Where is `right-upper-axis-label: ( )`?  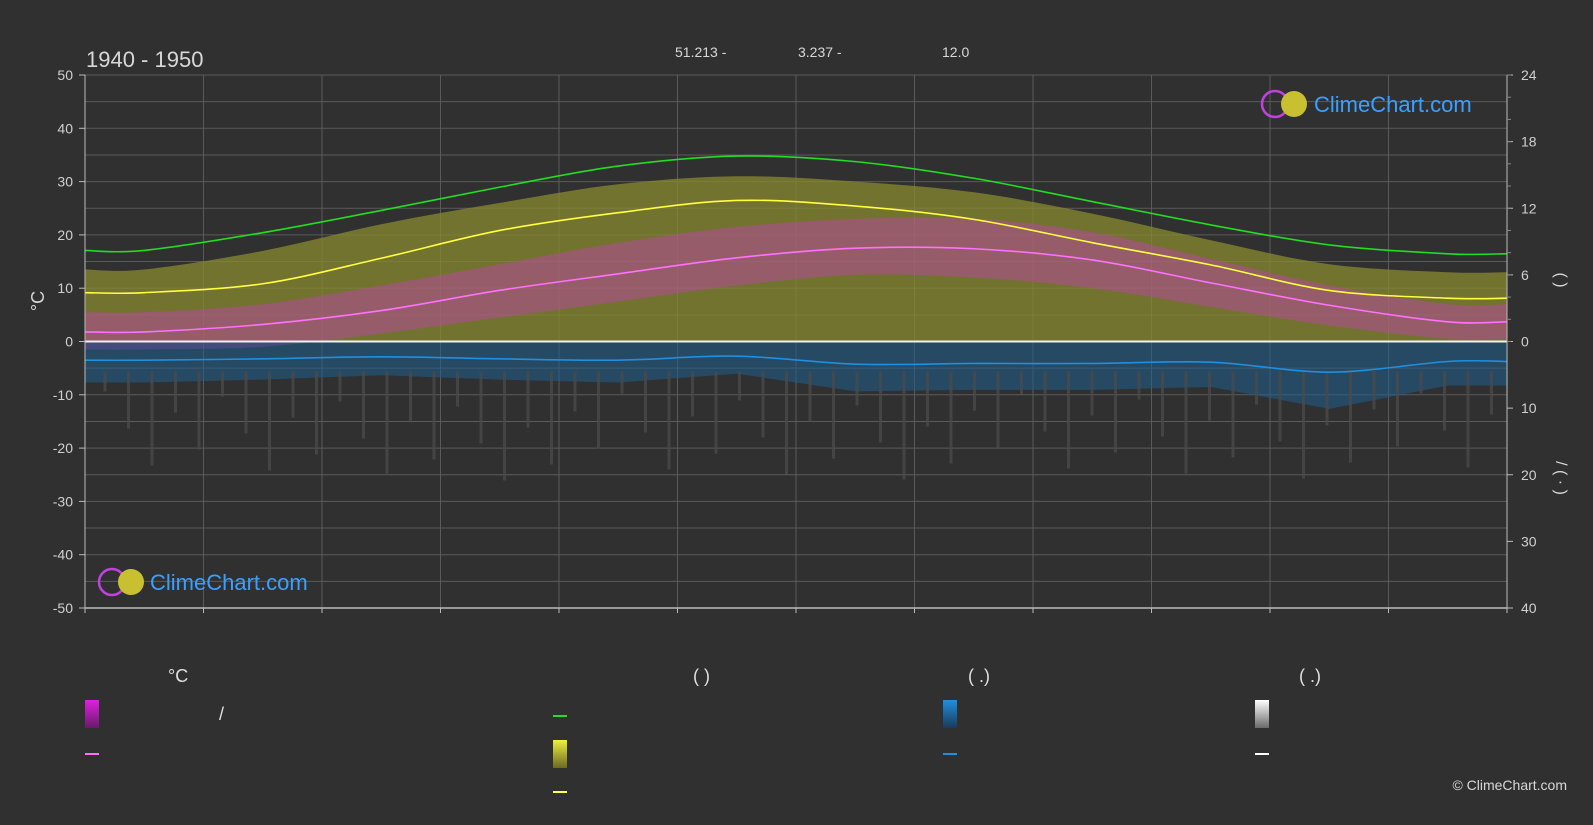
right-upper-axis-label: ( ) is located at coordinates (1560, 279).